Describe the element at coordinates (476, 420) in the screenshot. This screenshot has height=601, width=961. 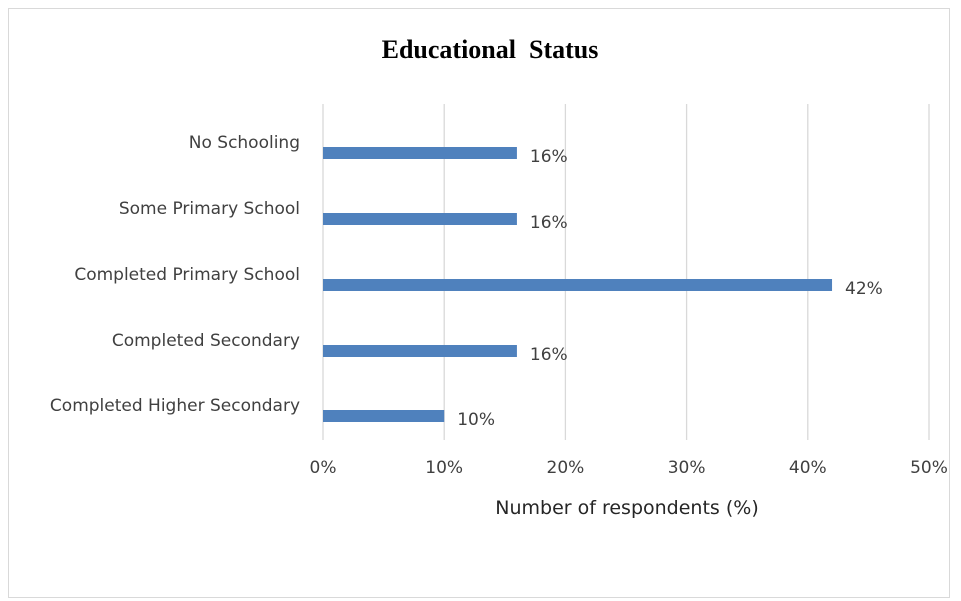
I see `data-label: 10%` at that location.